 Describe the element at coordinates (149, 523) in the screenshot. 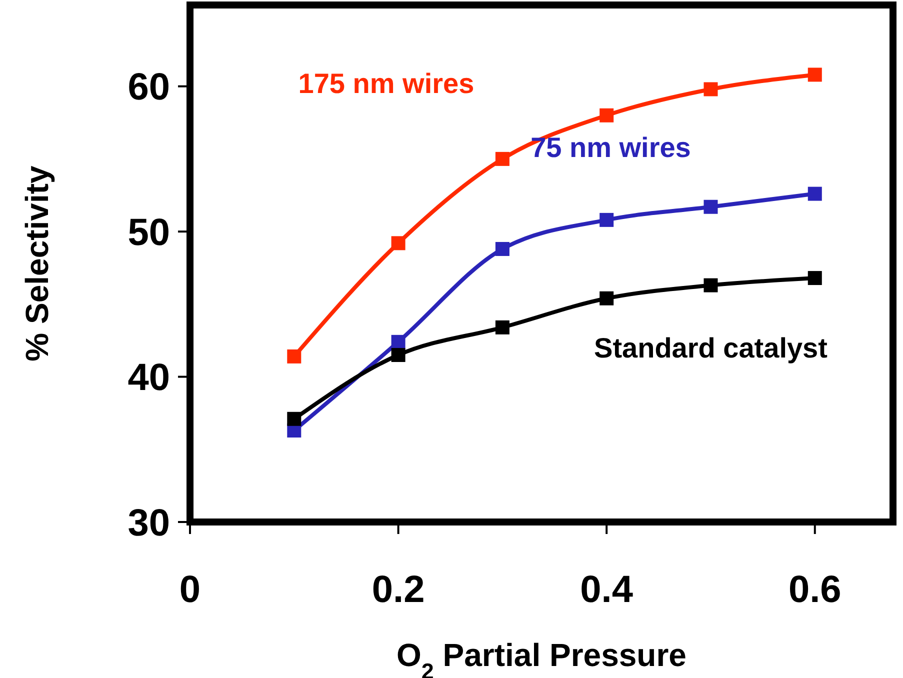

I see `y-tick-label: 30` at that location.